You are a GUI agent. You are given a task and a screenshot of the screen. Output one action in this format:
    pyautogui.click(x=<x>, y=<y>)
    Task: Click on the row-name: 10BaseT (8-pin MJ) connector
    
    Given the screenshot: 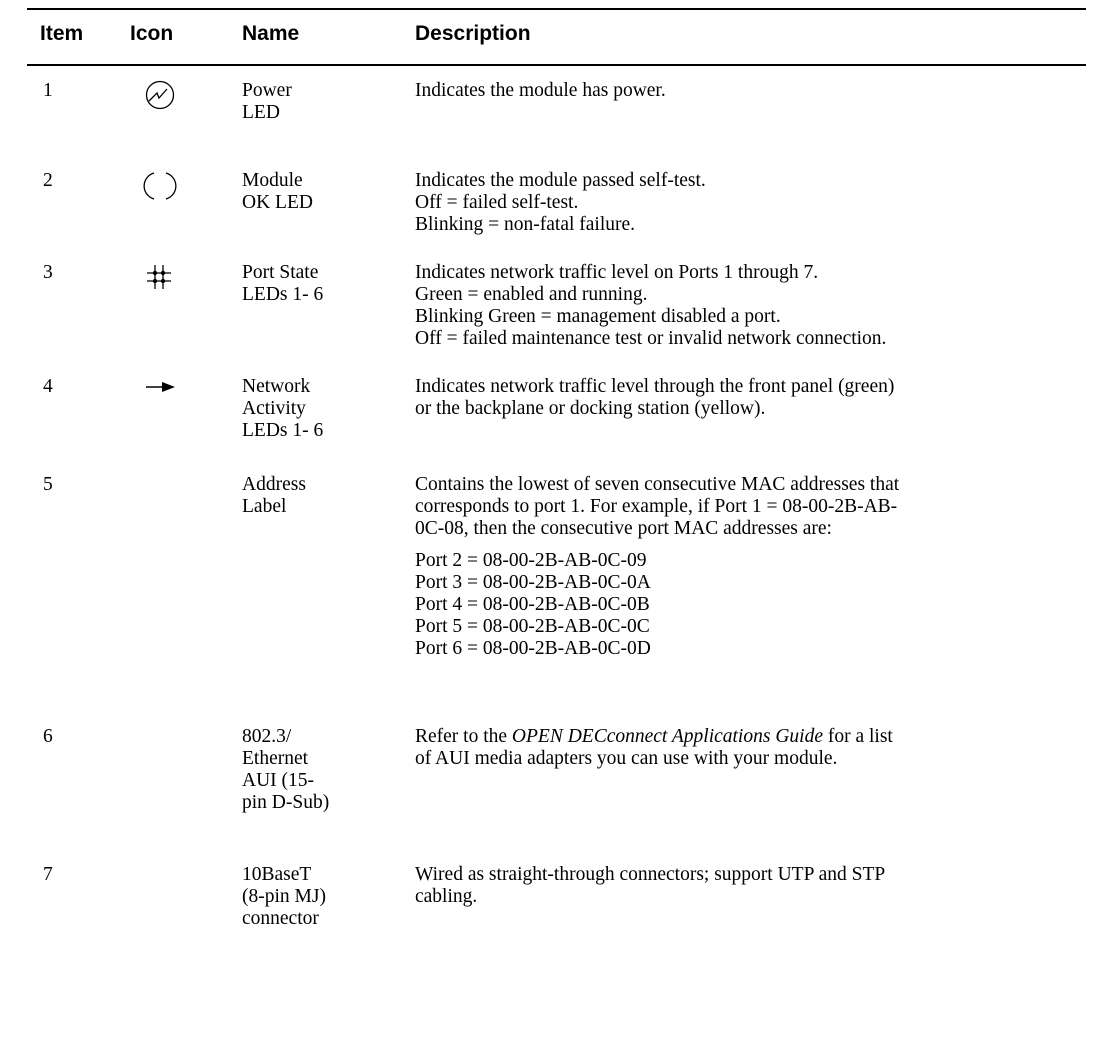 What is the action you would take?
    pyautogui.click(x=284, y=896)
    